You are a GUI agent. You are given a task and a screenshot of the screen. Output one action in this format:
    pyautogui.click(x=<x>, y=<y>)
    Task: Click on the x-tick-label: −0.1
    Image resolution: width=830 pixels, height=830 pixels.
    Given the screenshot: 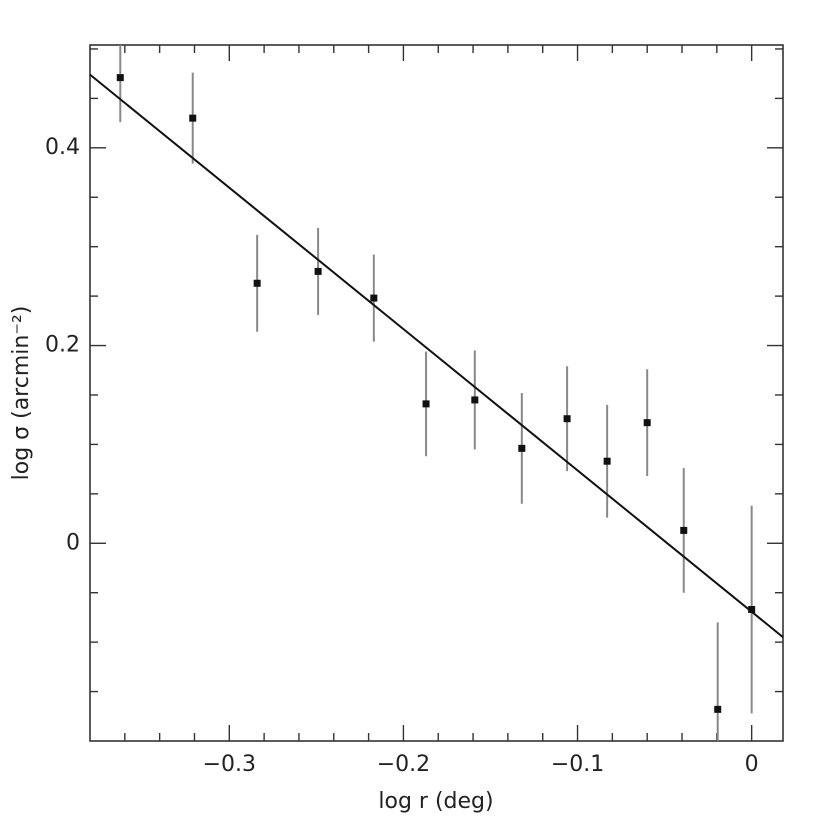 What is the action you would take?
    pyautogui.click(x=577, y=764)
    